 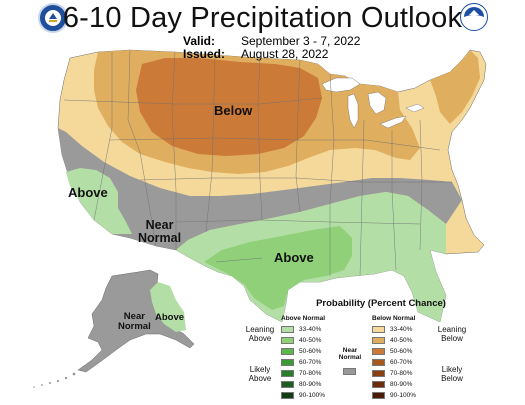 I want to click on label-alaska-near-line2: Normal, so click(x=134, y=326).